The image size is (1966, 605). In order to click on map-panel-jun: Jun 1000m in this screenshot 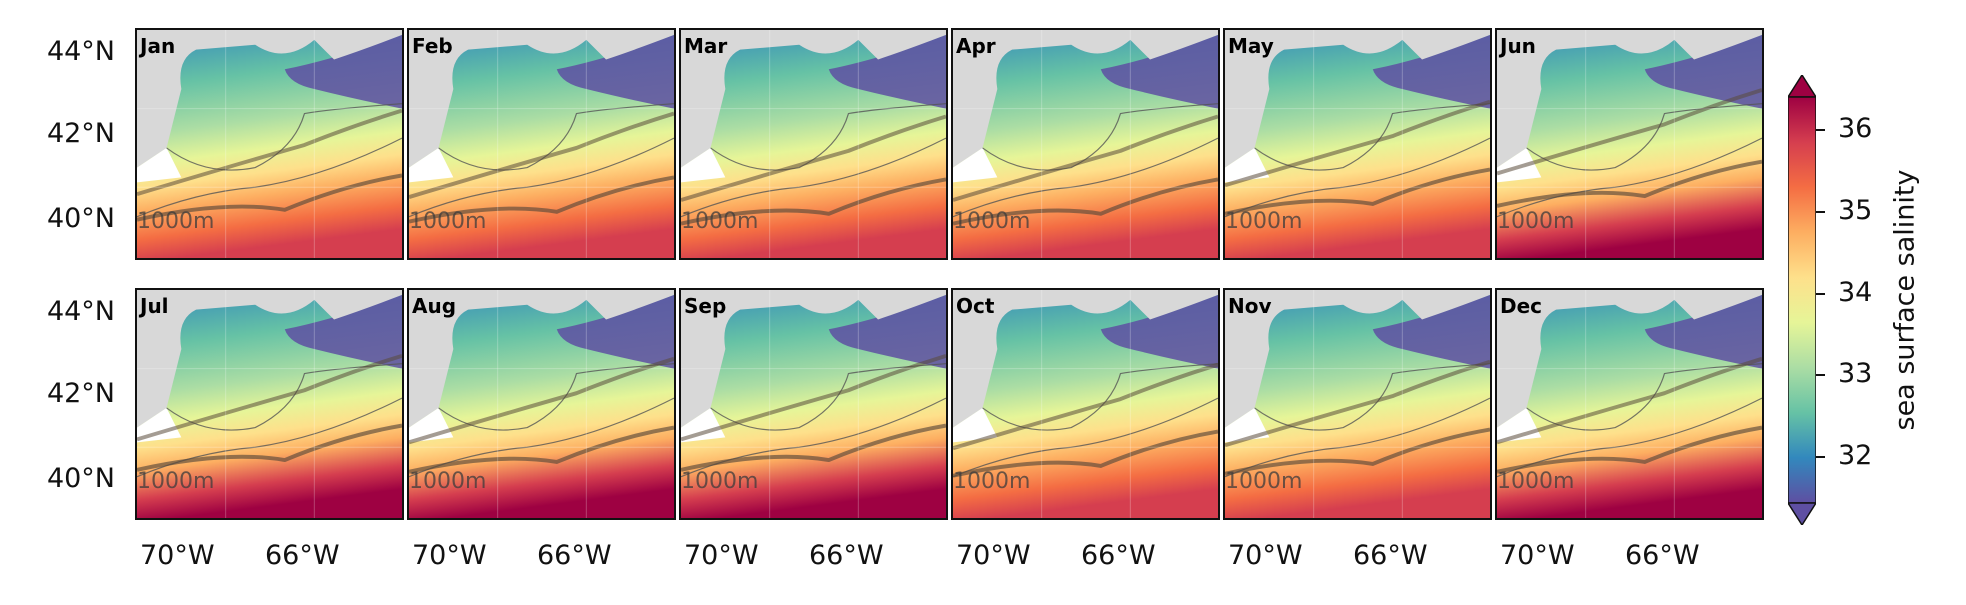, I will do `click(1629, 144)`.